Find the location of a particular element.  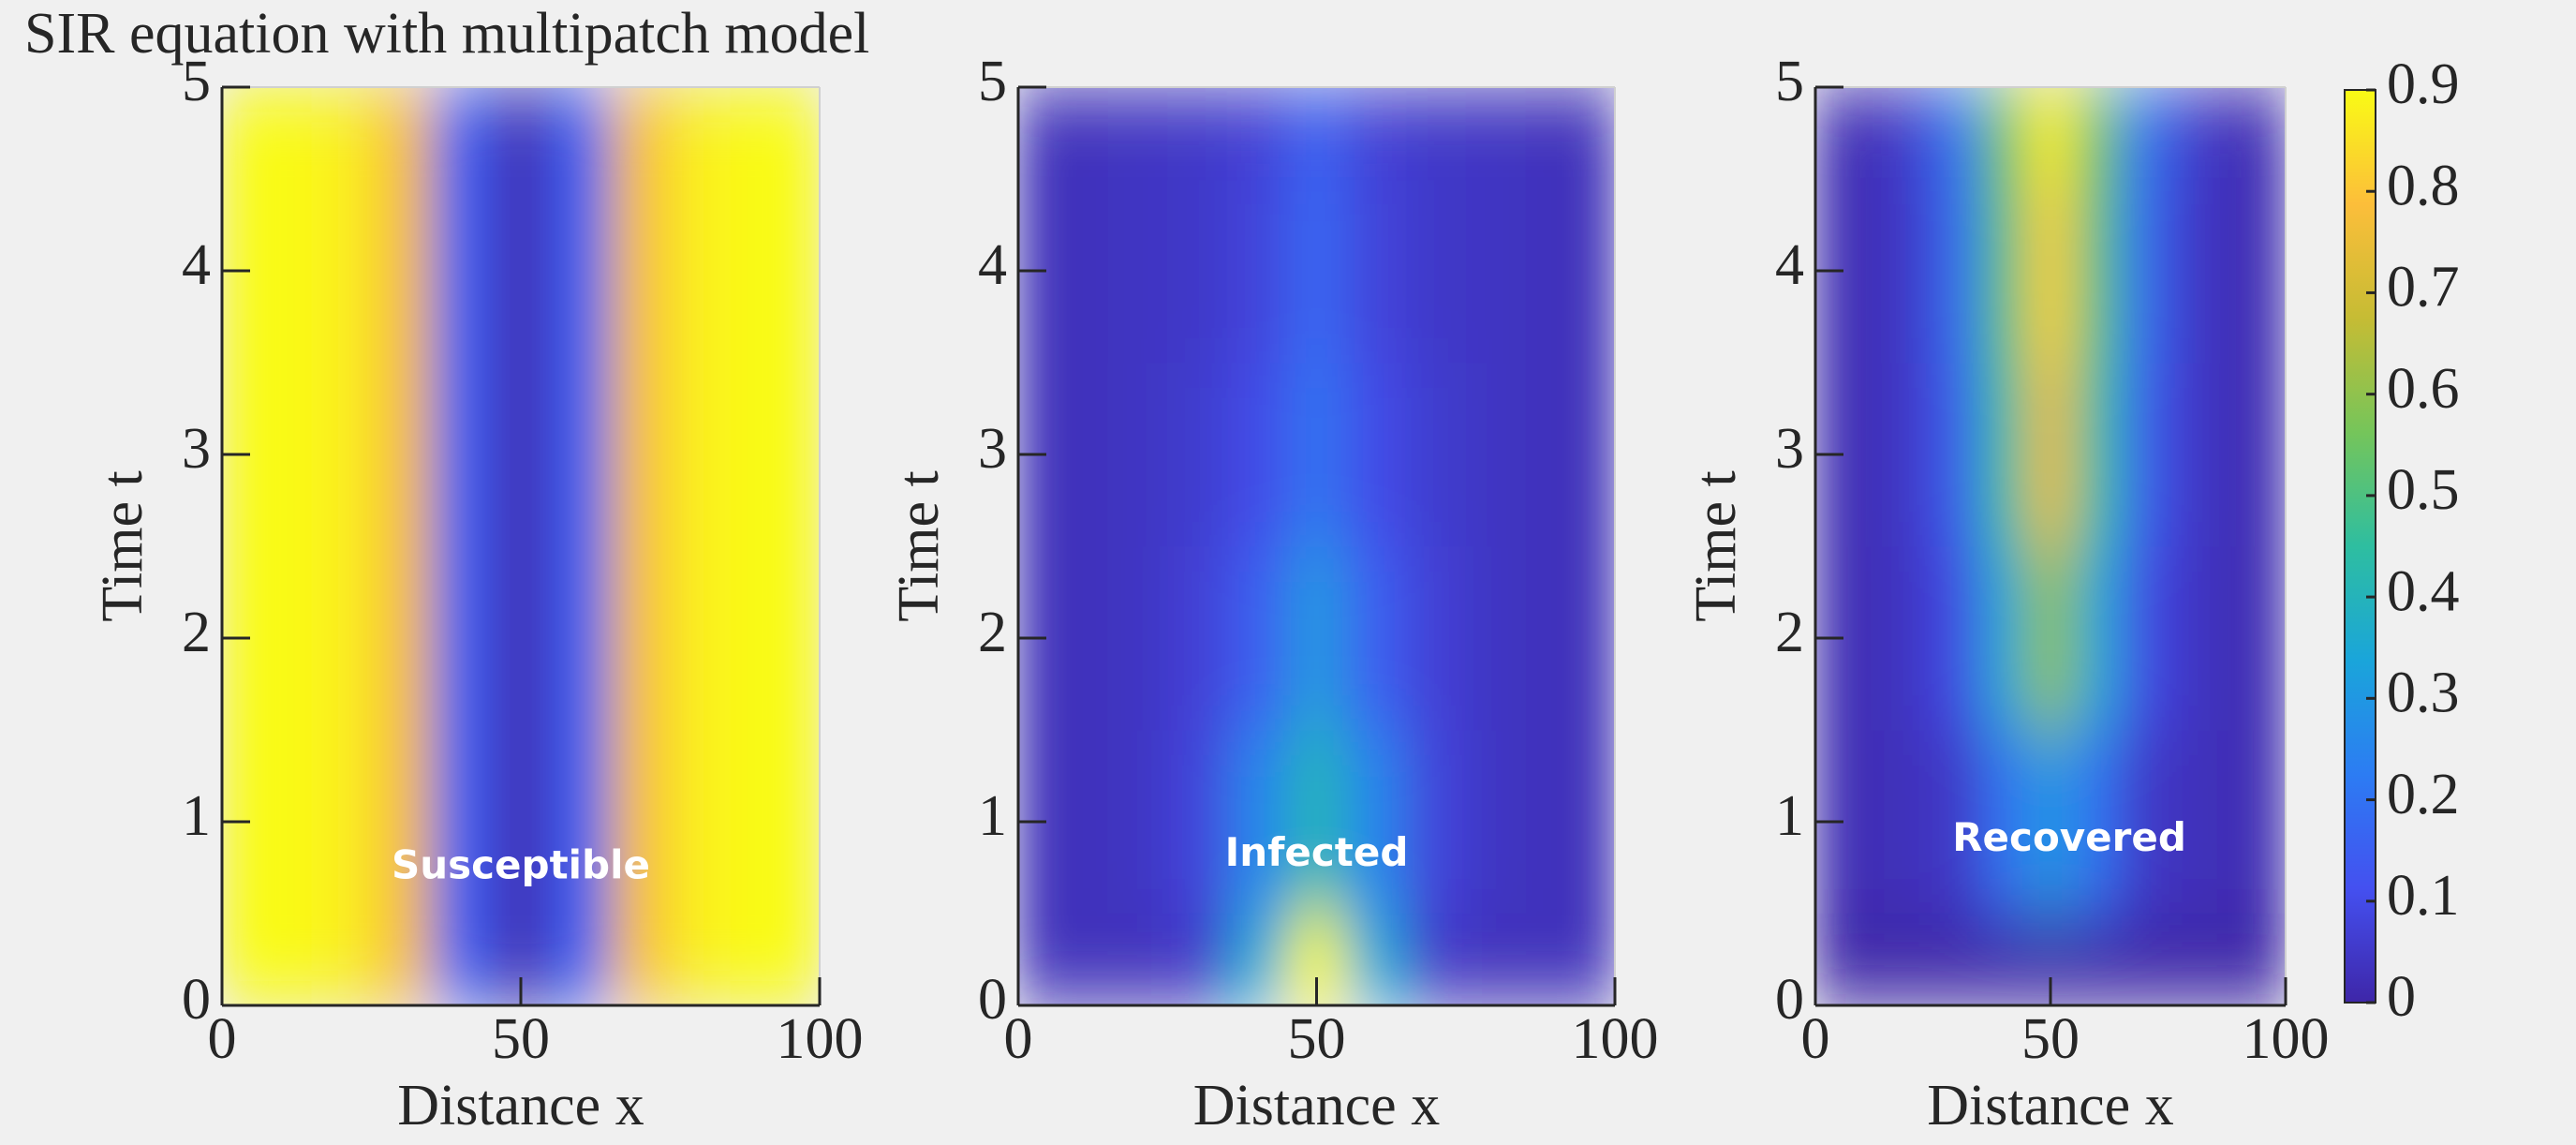

colorbar-tick-label: 0.3 is located at coordinates (2423, 693).